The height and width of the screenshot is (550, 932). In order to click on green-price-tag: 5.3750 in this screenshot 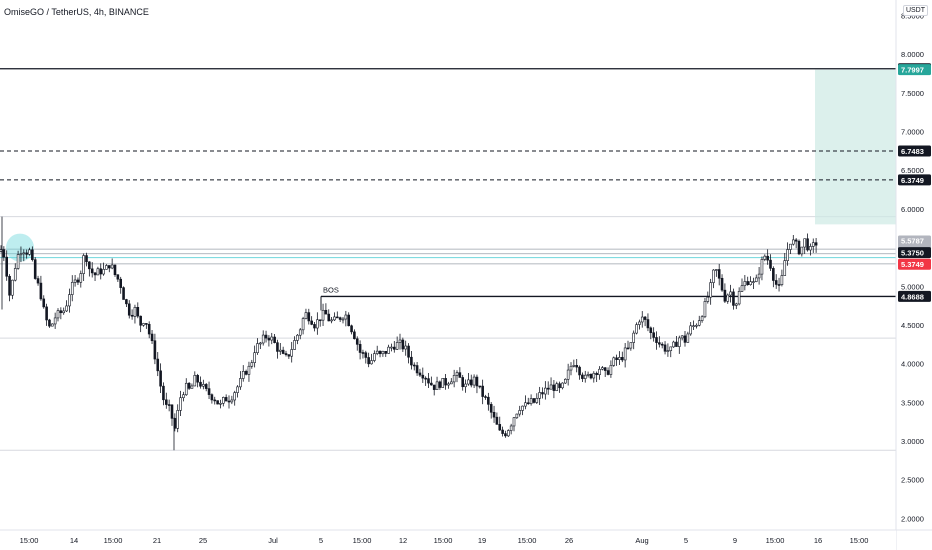, I will do `click(912, 253)`.